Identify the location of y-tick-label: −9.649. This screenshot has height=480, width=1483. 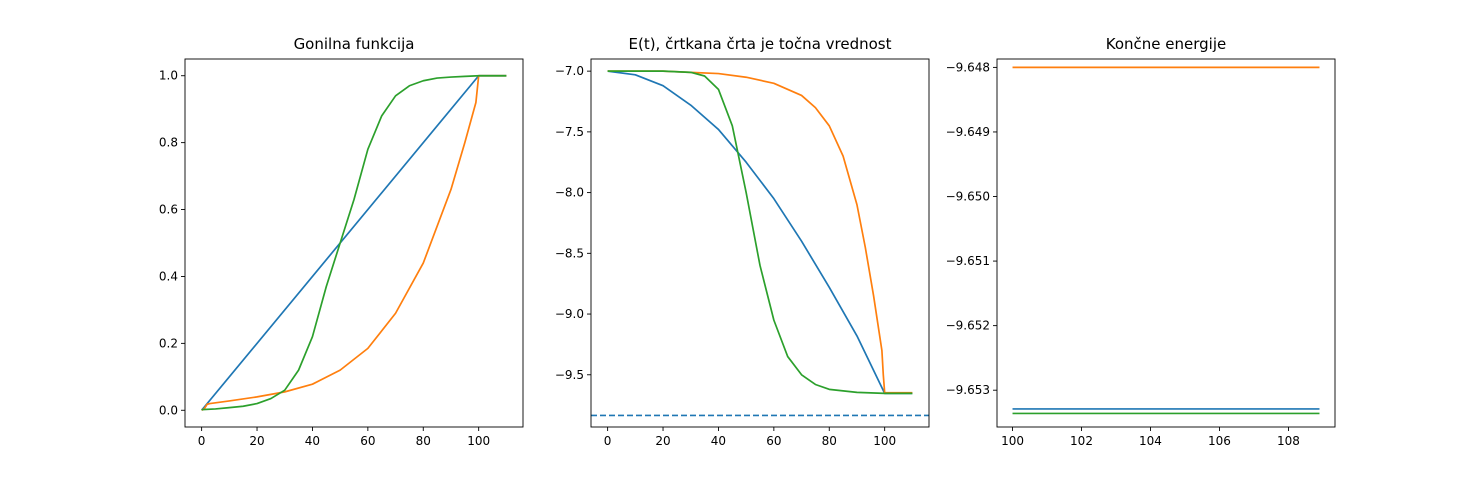
(968, 132).